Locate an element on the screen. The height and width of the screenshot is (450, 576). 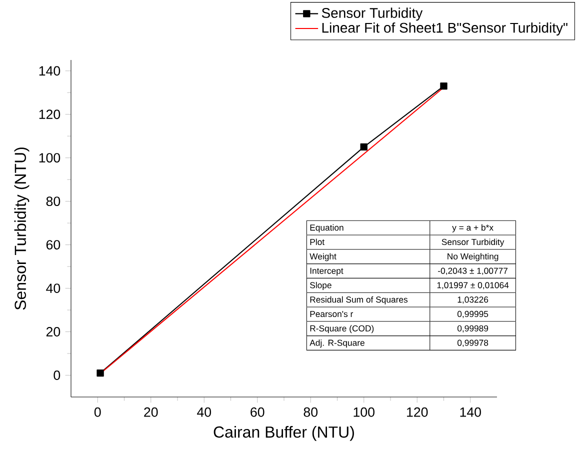
annotation: Sensor Turbidity is located at coordinates (473, 242).